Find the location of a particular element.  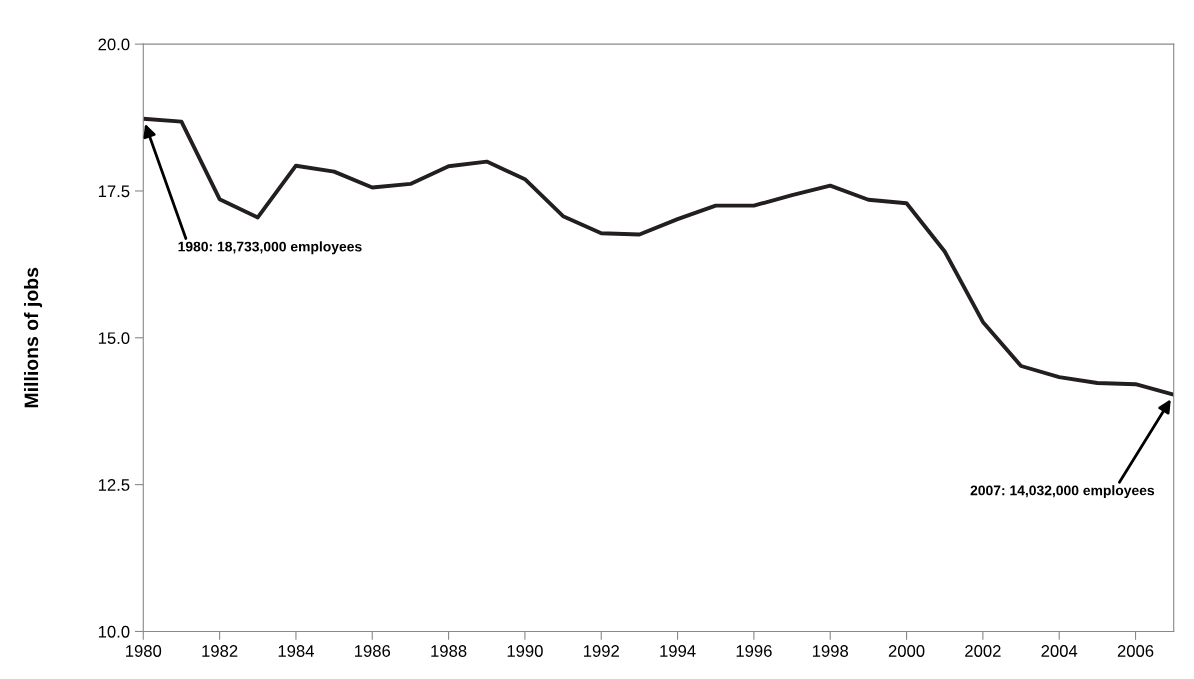

x-tick-label: 1994 is located at coordinates (678, 651).